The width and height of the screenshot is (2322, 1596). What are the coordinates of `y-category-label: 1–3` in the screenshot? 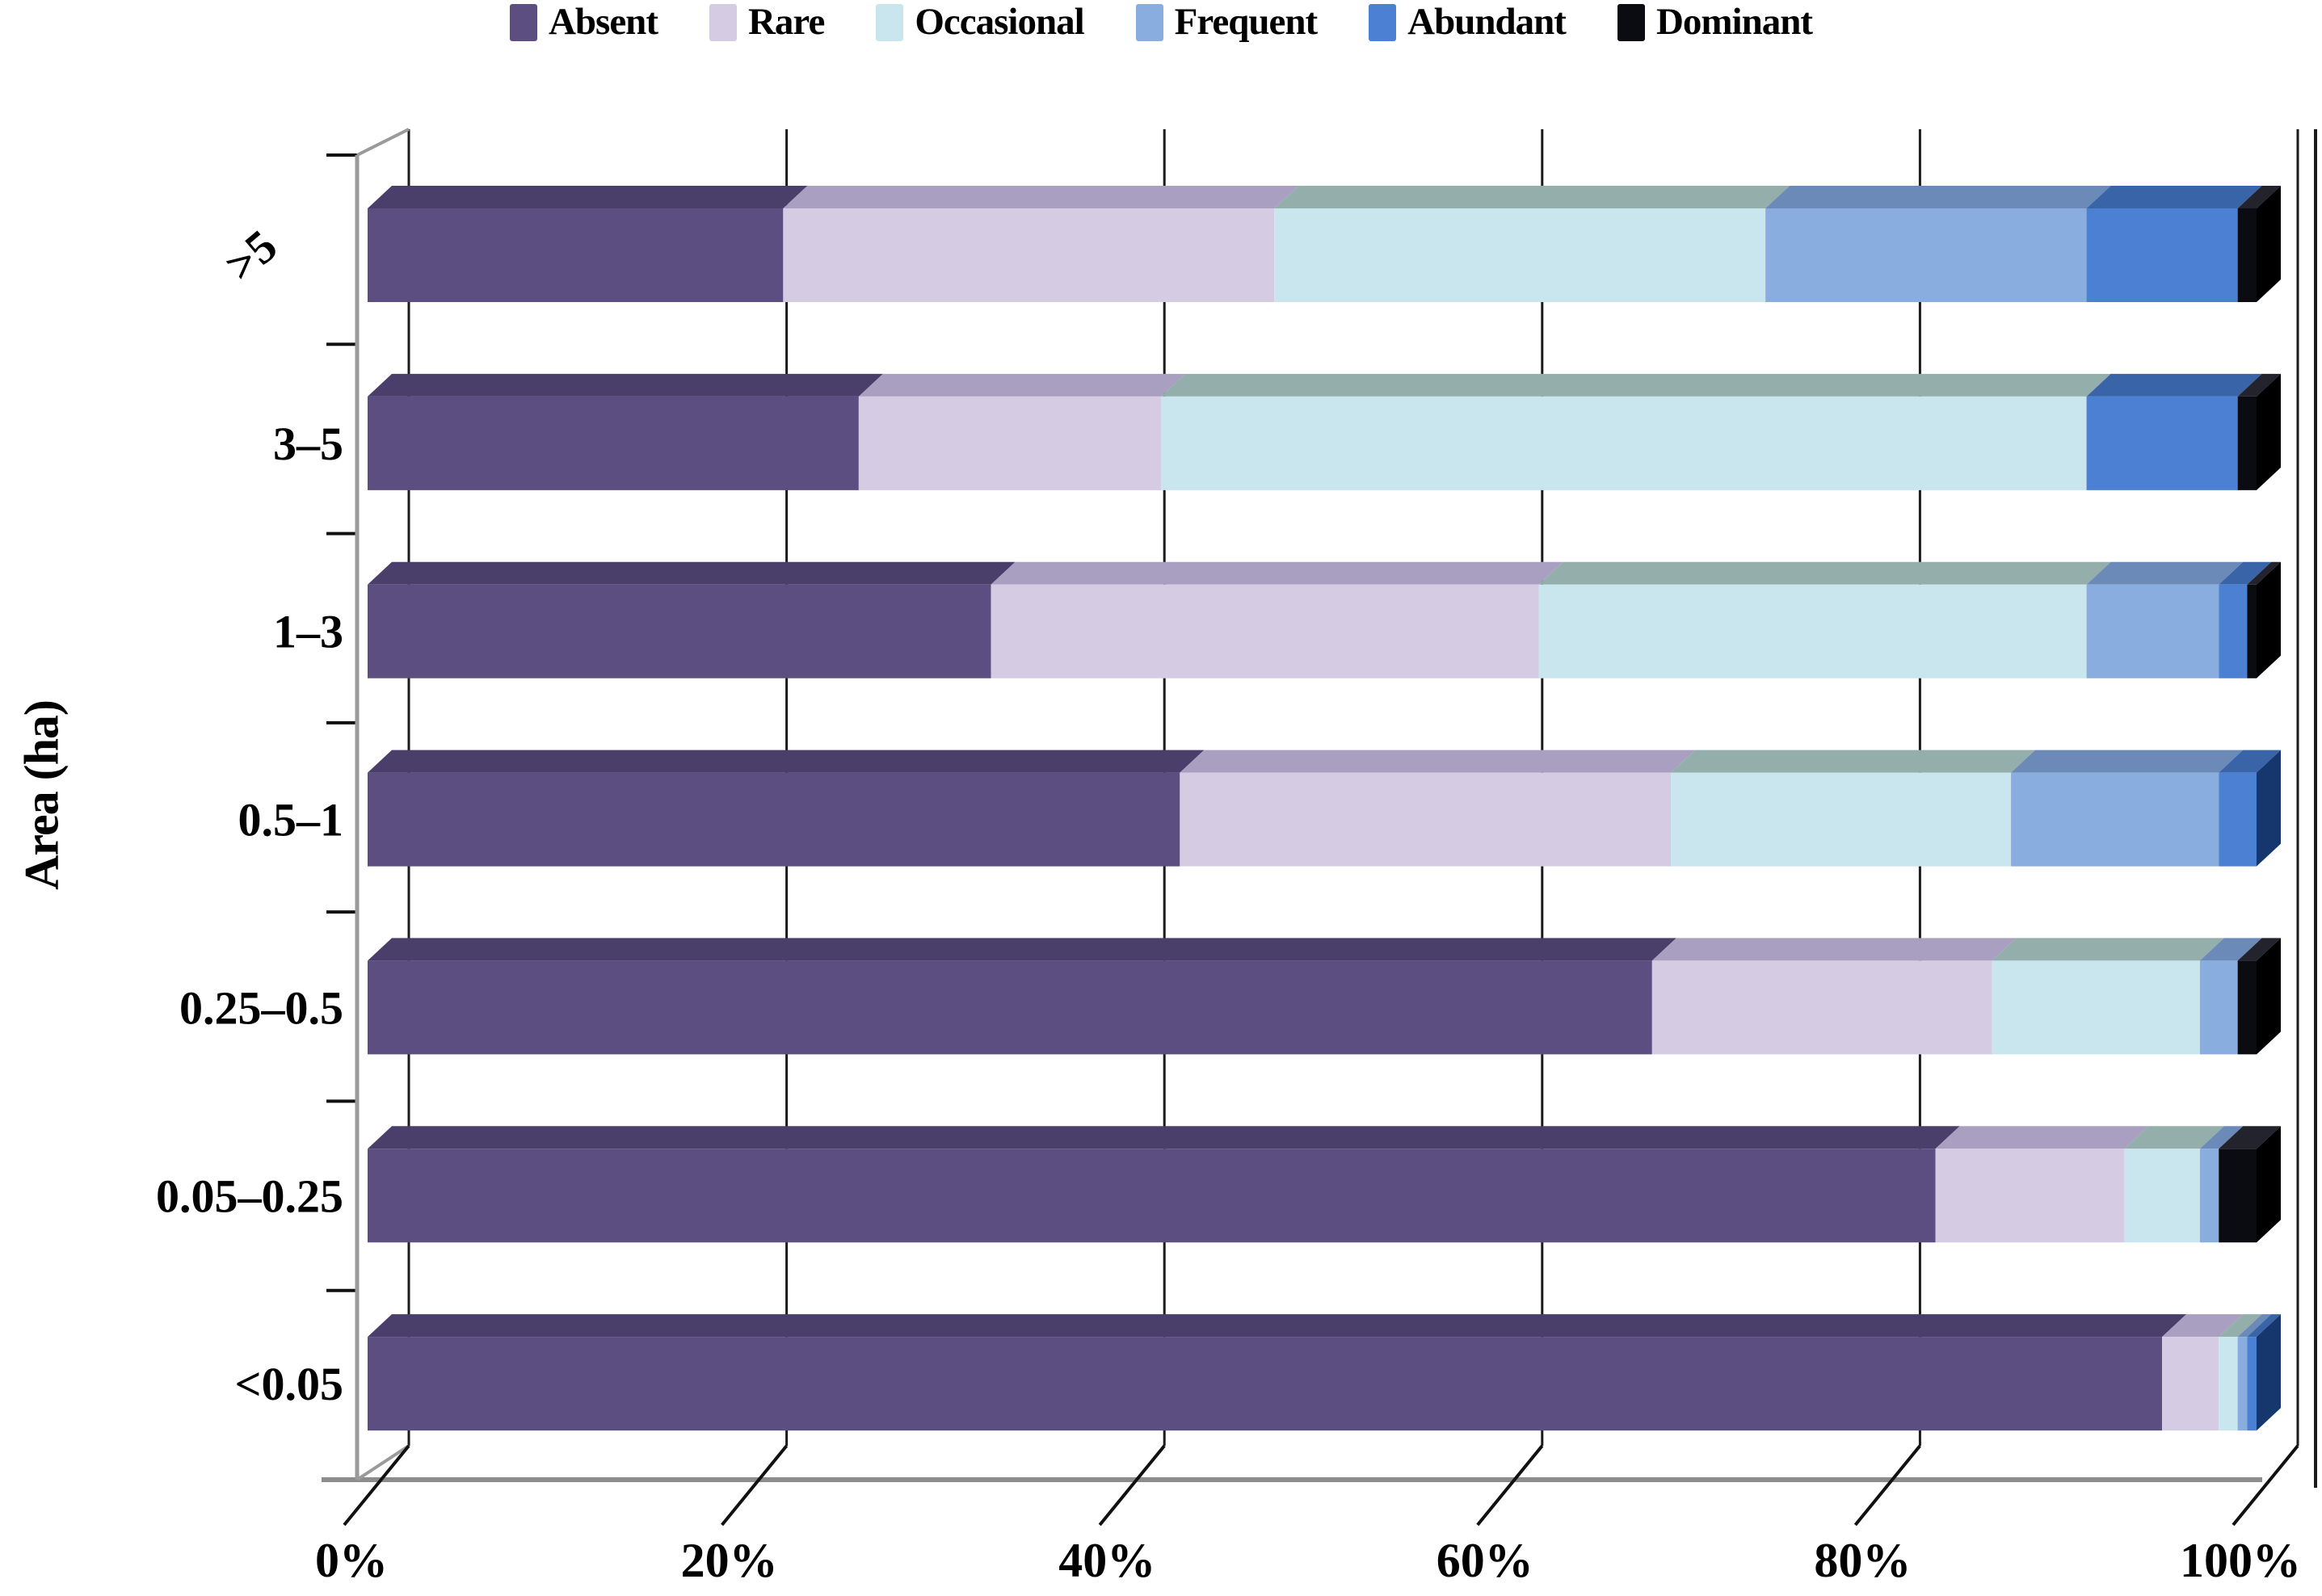 It's located at (308, 632).